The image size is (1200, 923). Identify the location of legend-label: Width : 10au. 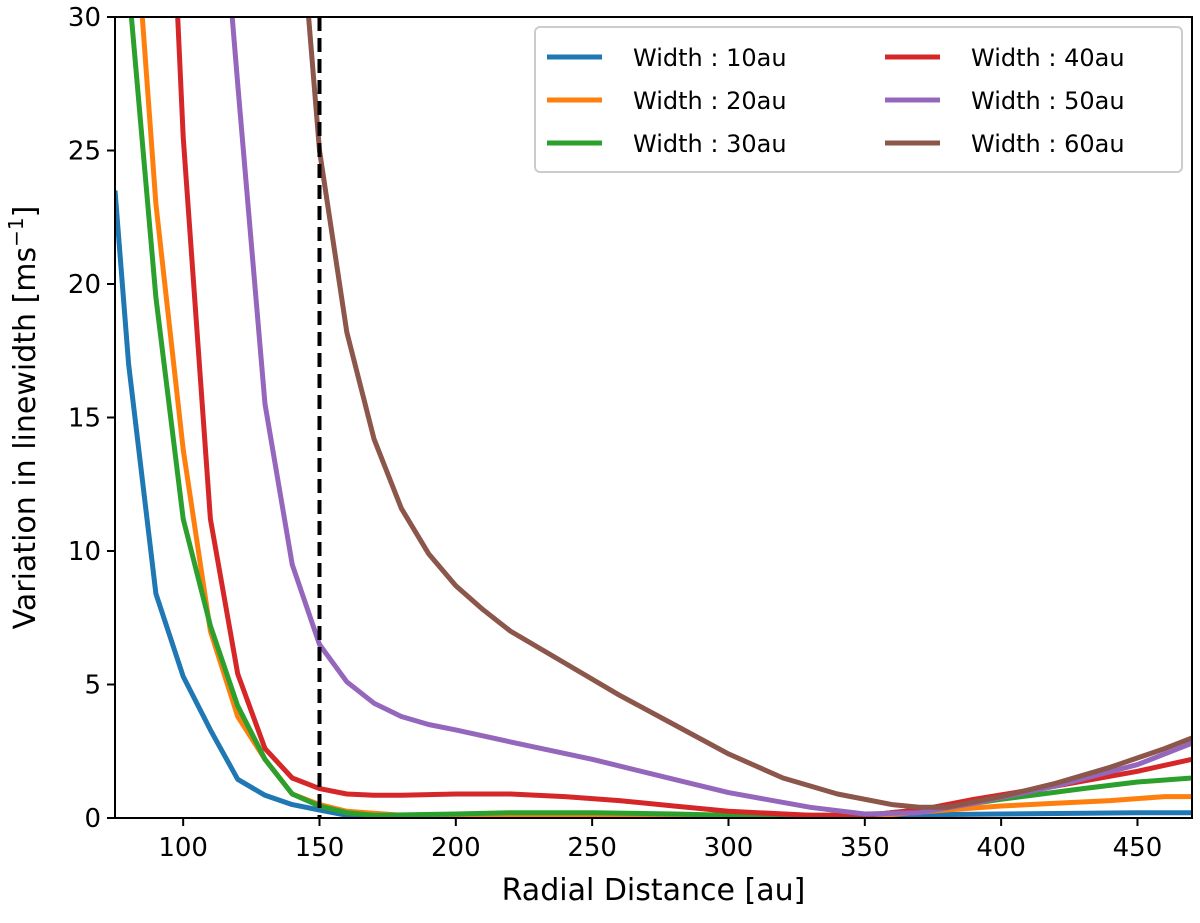
(710, 58).